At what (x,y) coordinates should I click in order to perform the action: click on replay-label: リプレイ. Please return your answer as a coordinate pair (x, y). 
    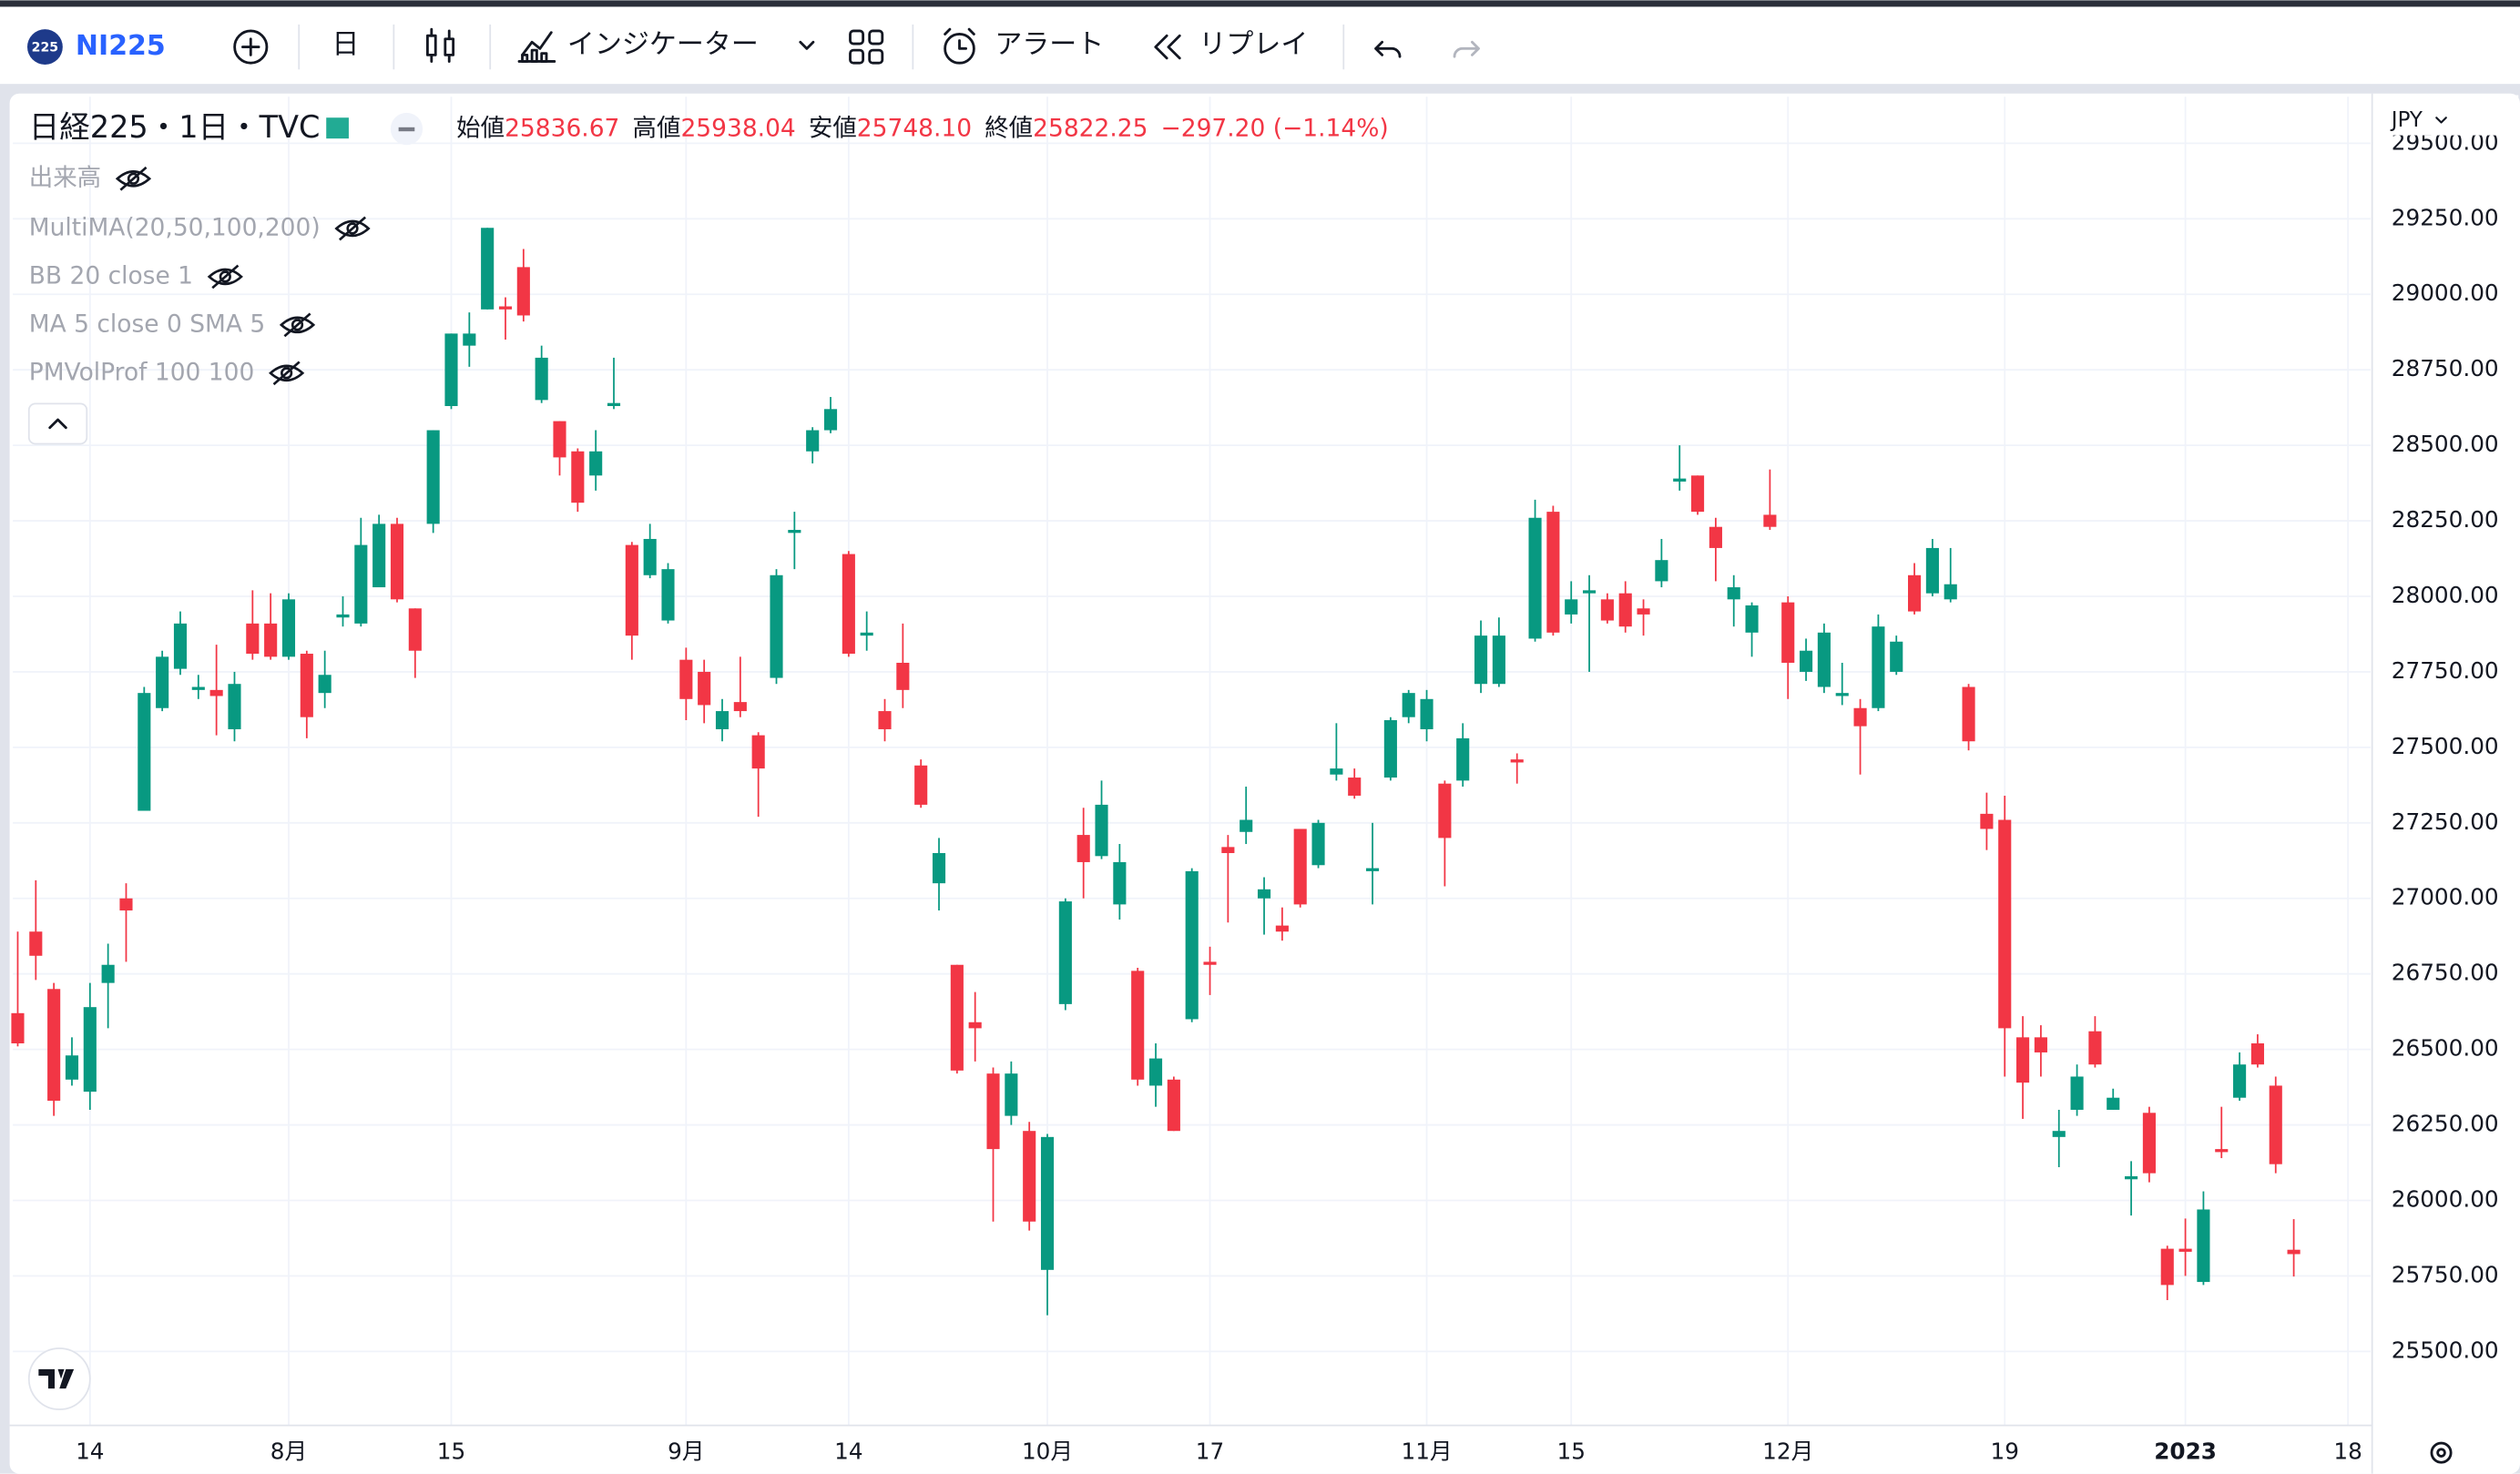
    Looking at the image, I should click on (1253, 44).